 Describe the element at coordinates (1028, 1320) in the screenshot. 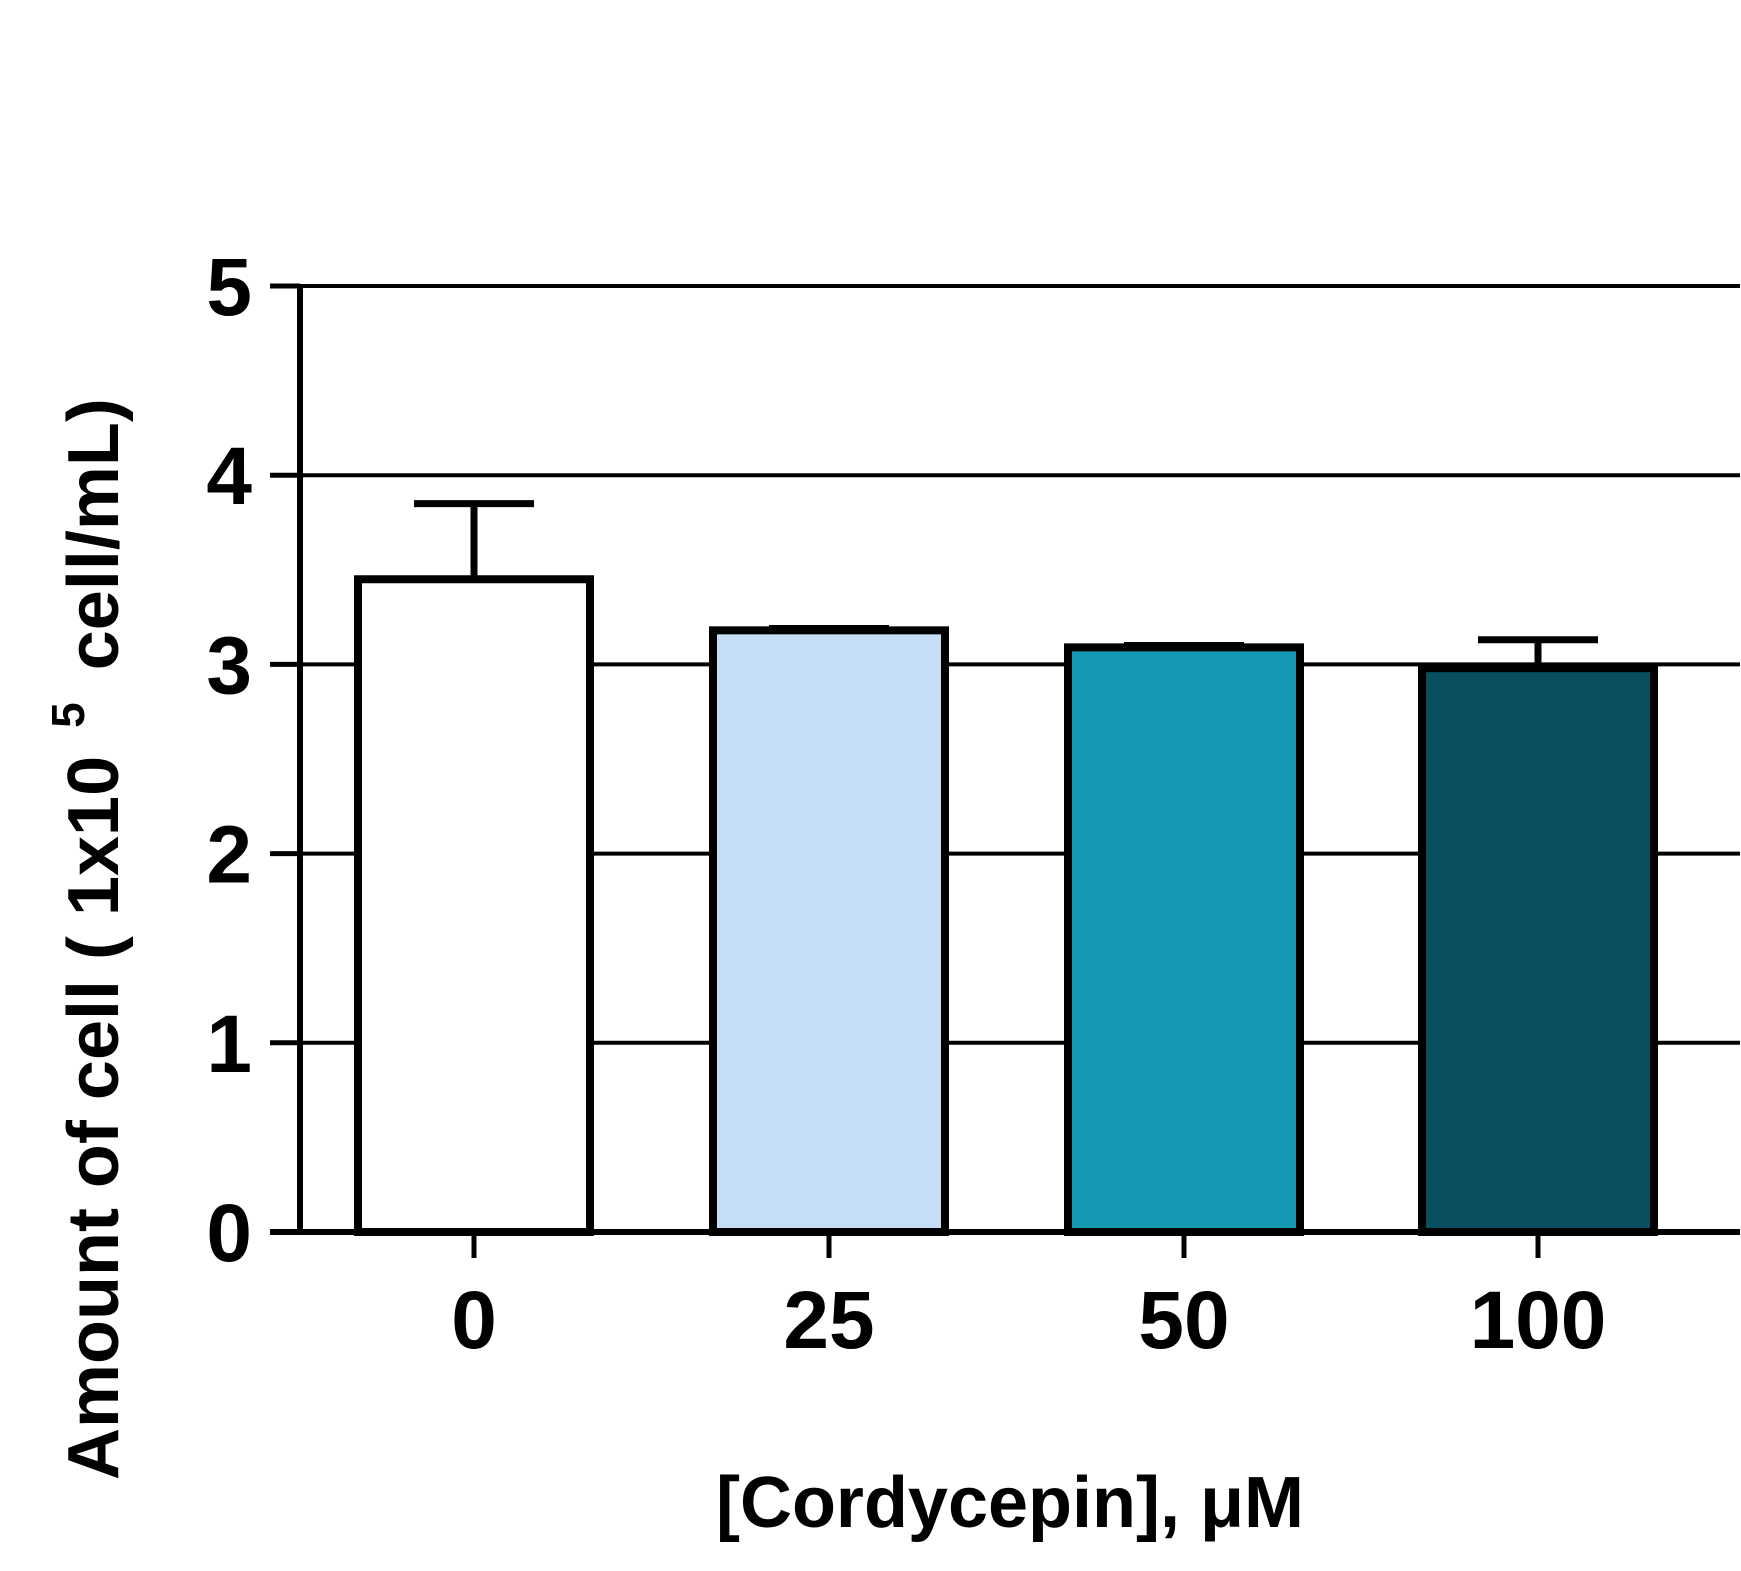

I see `x-tick-labels: 0 25 50 100` at that location.